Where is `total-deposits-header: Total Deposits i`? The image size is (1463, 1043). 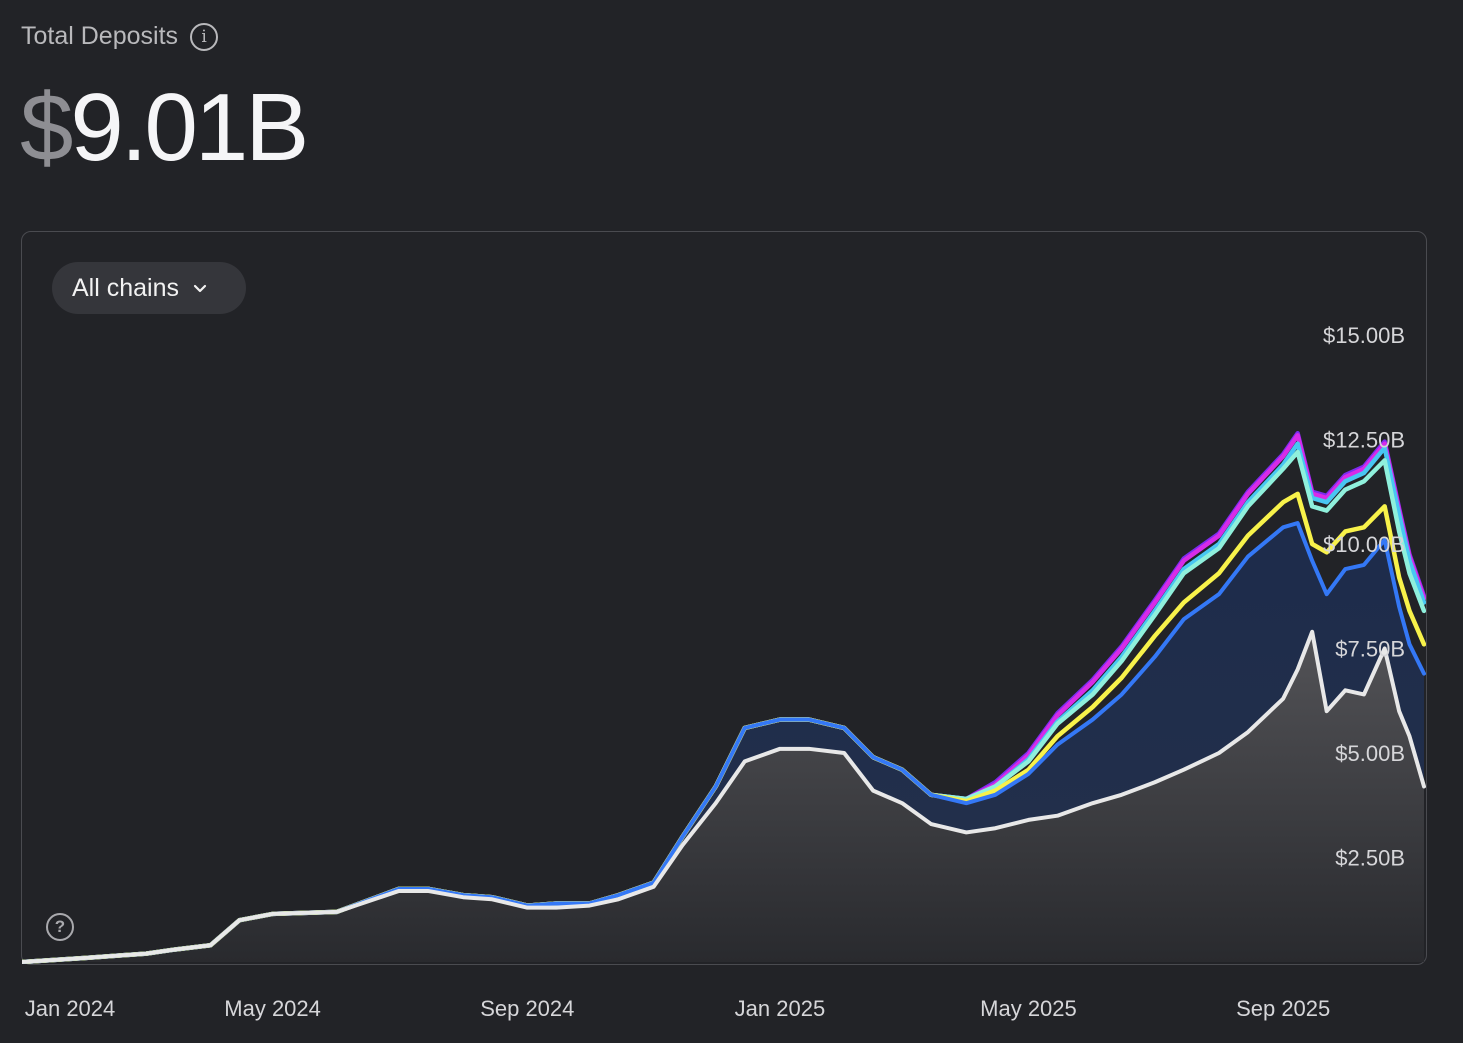 total-deposits-header: Total Deposits i is located at coordinates (120, 36).